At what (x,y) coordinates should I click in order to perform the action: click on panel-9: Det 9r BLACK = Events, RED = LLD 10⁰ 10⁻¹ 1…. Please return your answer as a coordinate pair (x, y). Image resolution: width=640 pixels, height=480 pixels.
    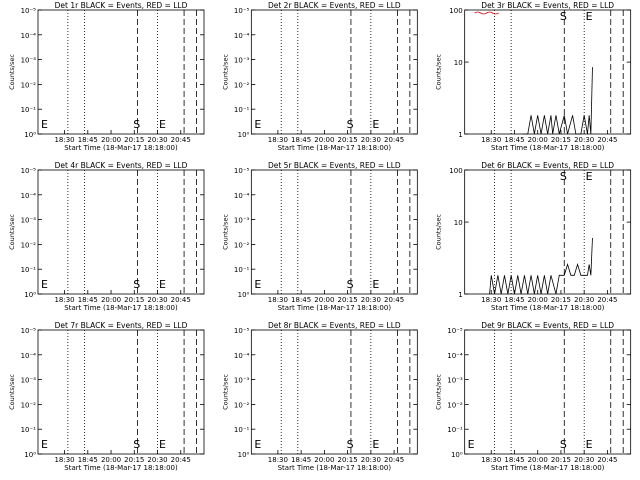
    Looking at the image, I should click on (533, 396).